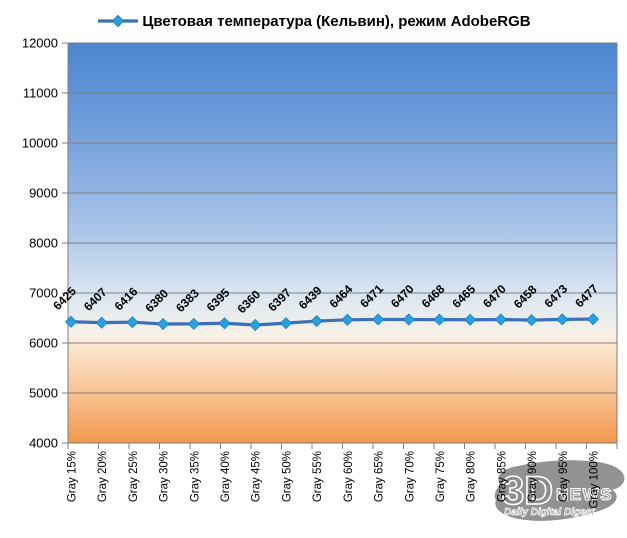 This screenshot has width=627, height=538. Describe the element at coordinates (502, 476) in the screenshot. I see `x-axis-label: Gray 85%` at that location.